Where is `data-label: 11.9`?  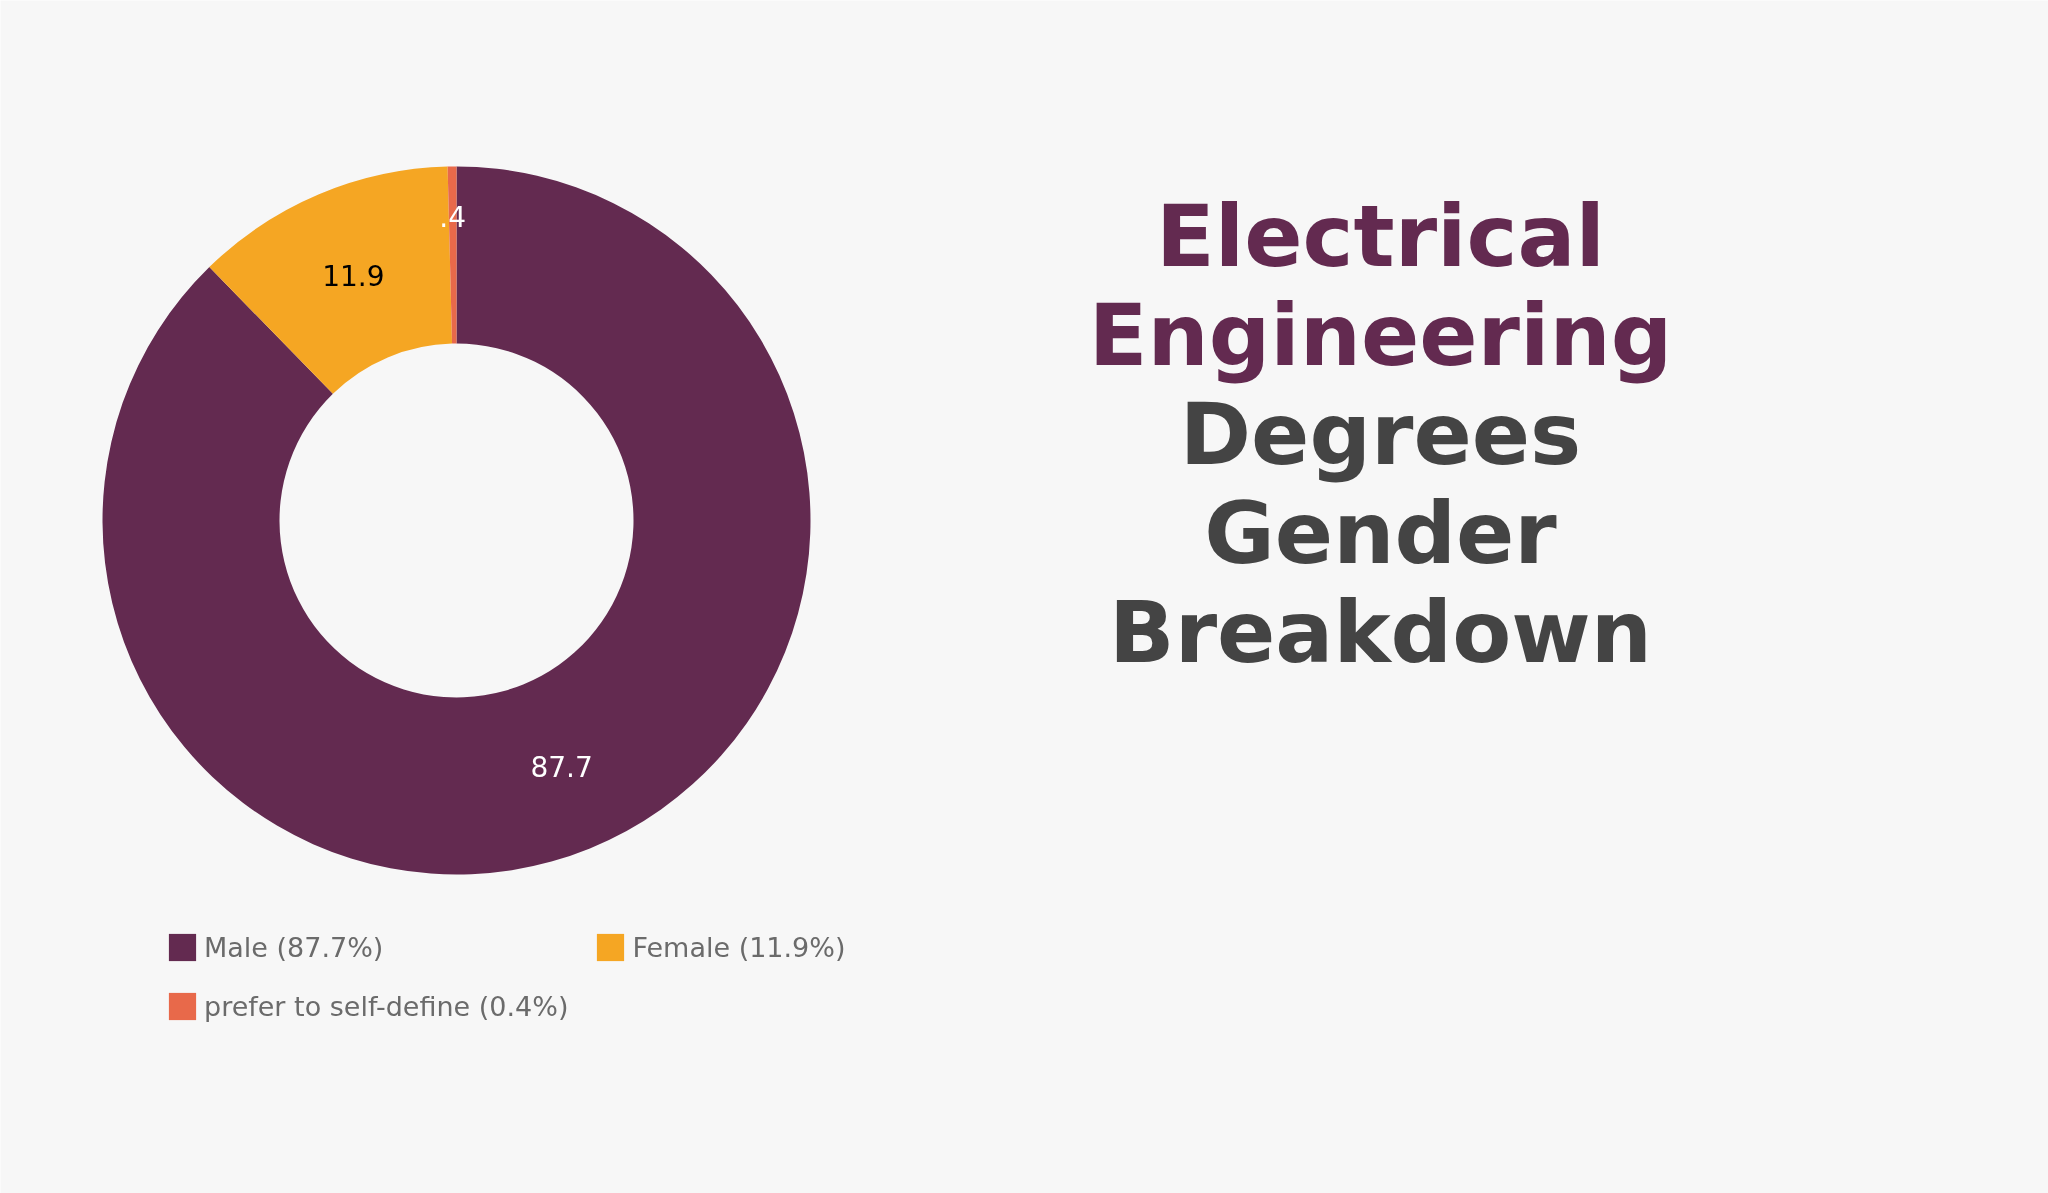 data-label: 11.9 is located at coordinates (353, 277).